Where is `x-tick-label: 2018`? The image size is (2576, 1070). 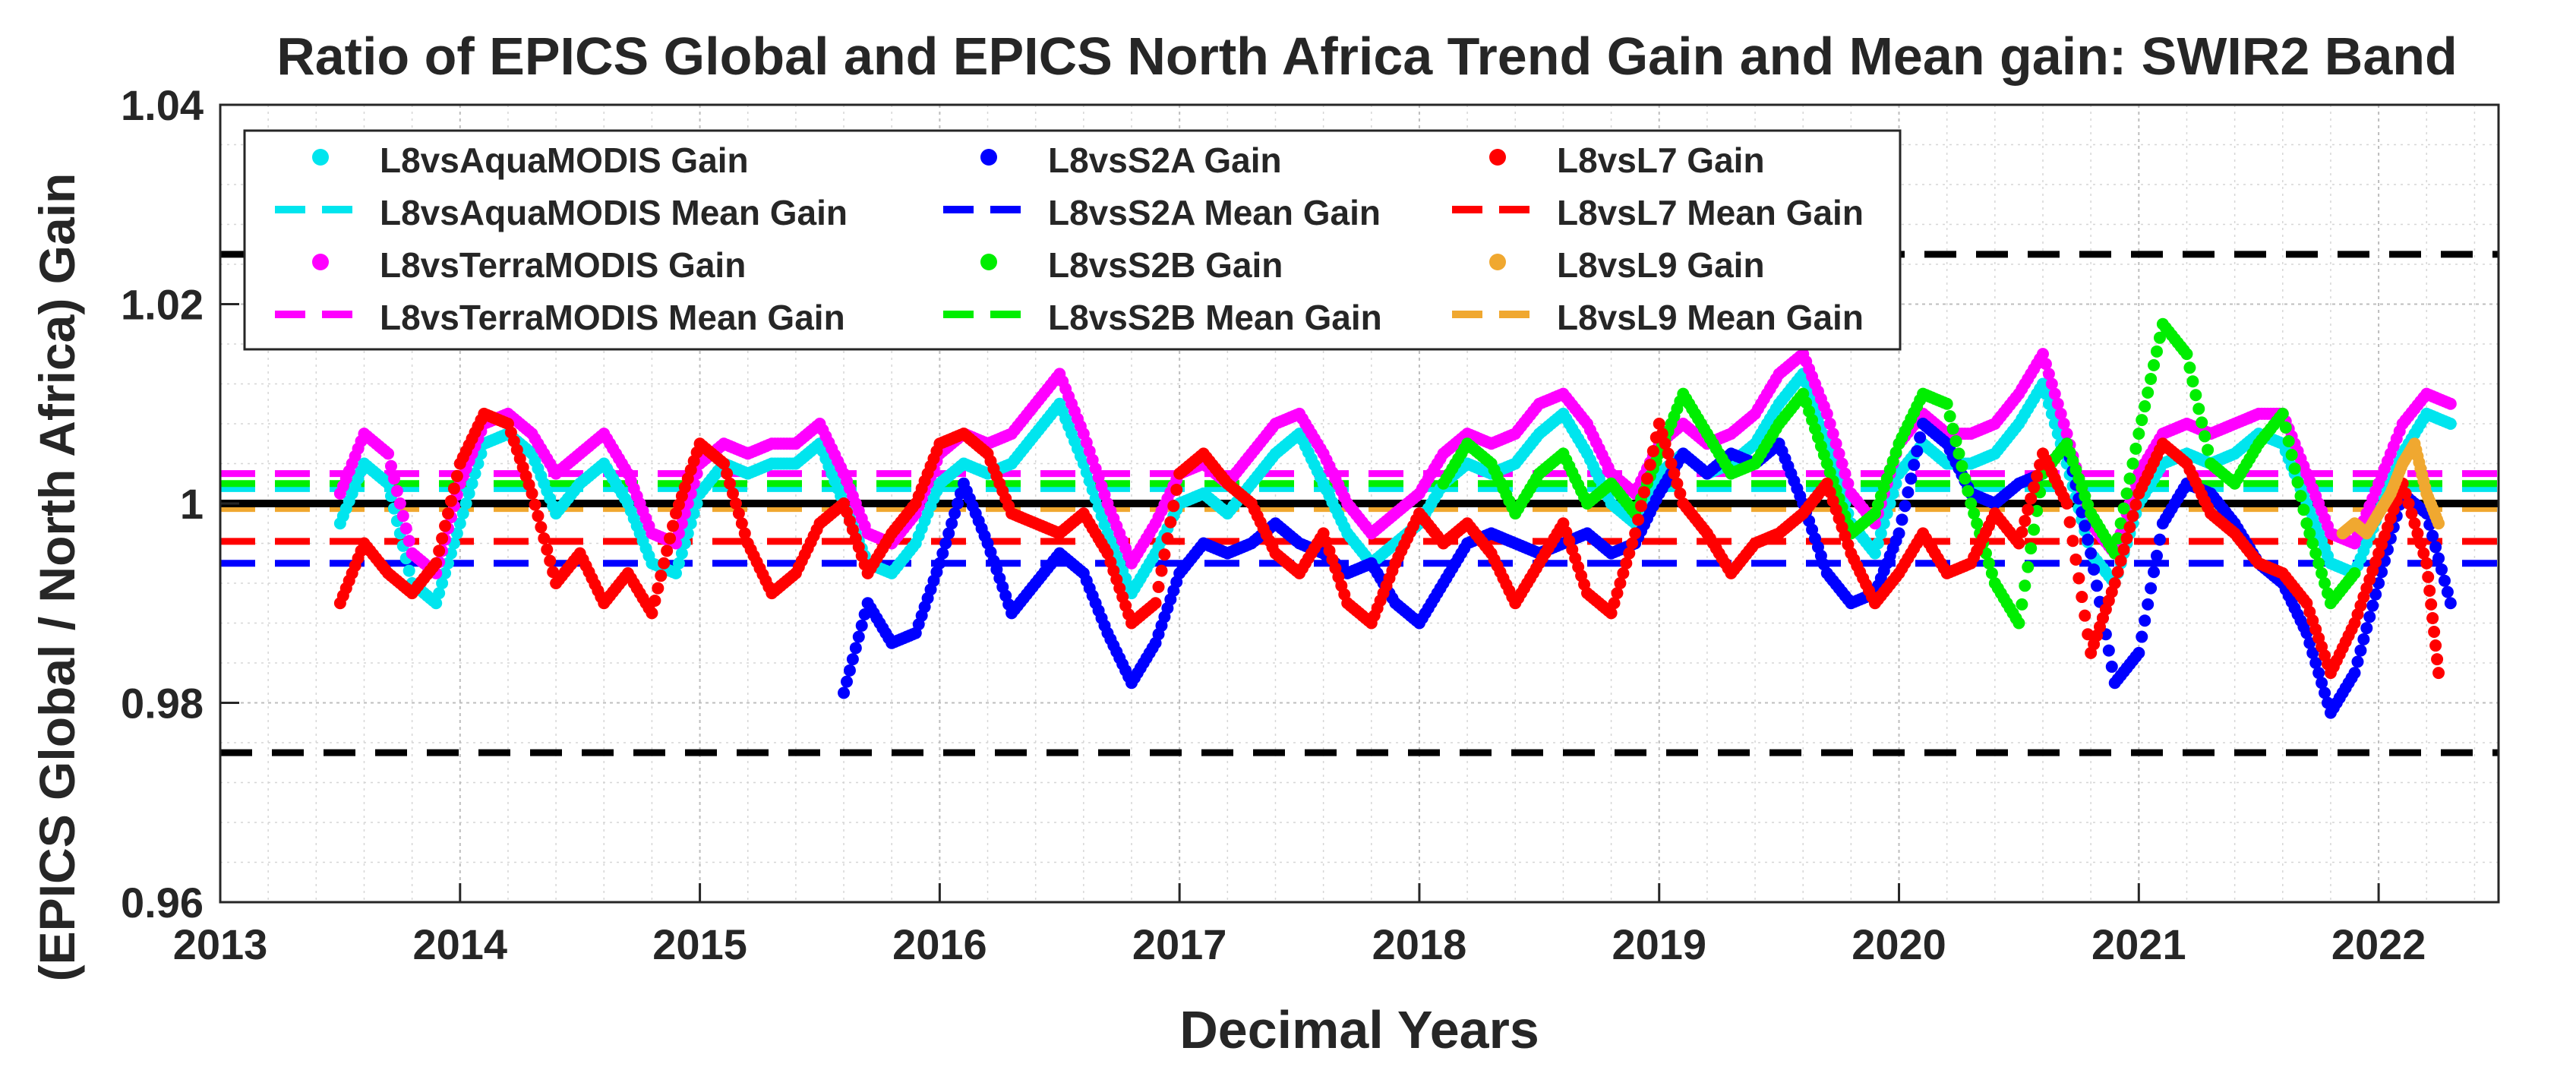 x-tick-label: 2018 is located at coordinates (1419, 944).